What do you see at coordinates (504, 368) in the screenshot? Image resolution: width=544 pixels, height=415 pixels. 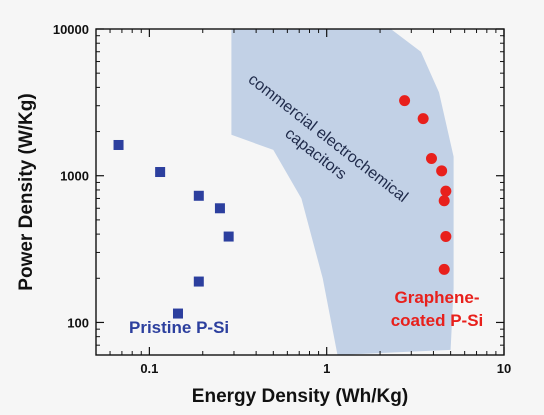 I see `x-tick-label: 10` at bounding box center [504, 368].